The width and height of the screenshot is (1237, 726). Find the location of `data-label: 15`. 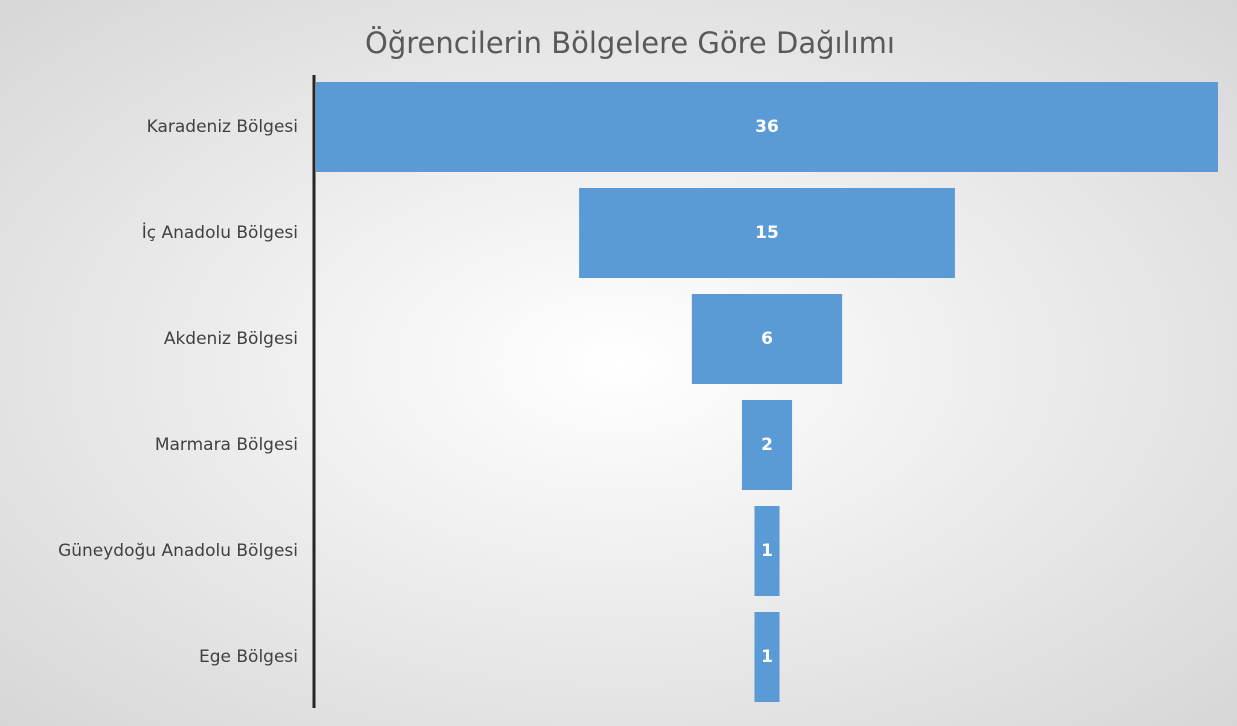

data-label: 15 is located at coordinates (767, 233).